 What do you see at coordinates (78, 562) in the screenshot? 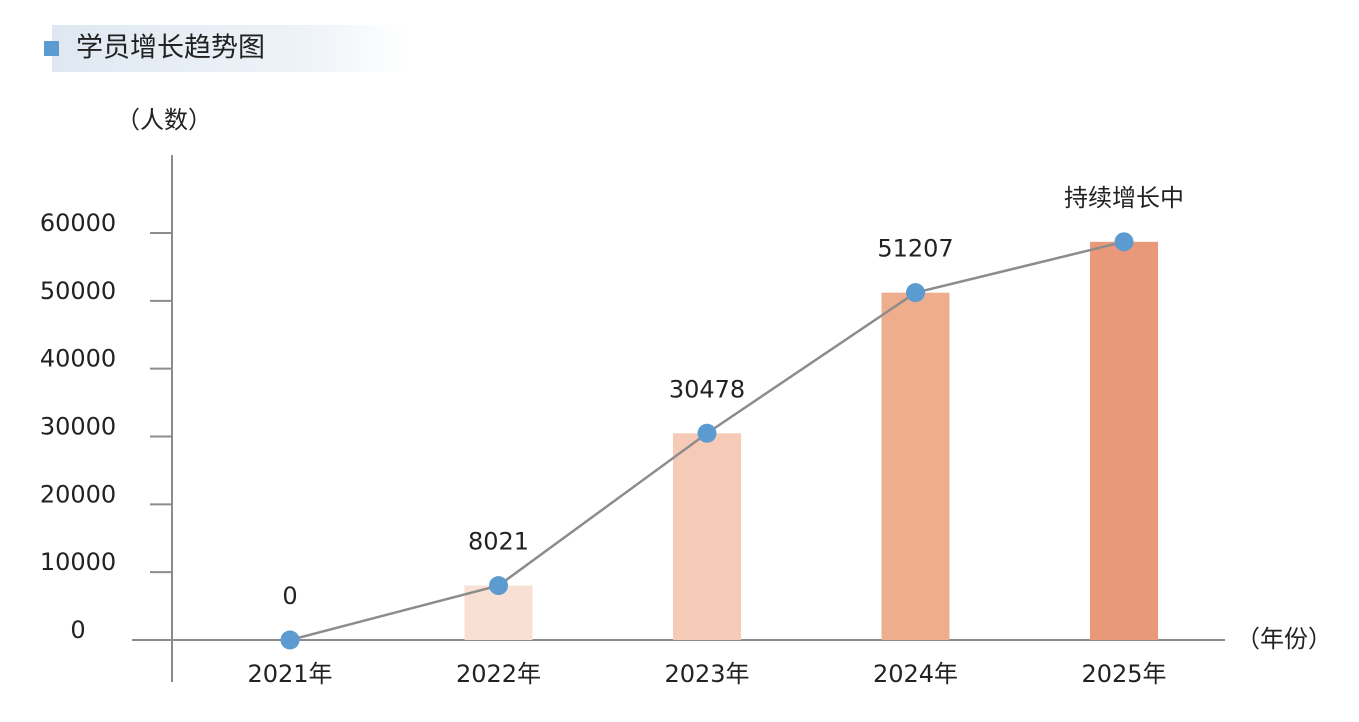
I see `y-tick-label: 10000` at bounding box center [78, 562].